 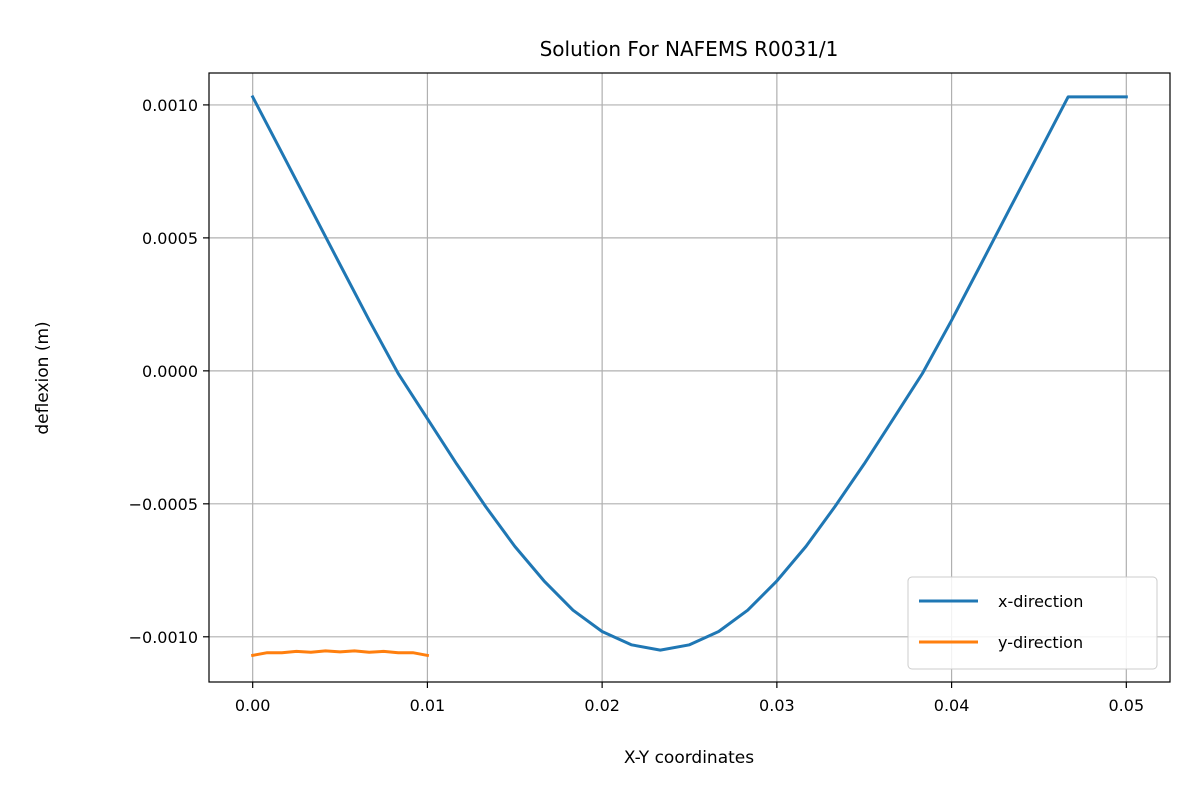 What do you see at coordinates (777, 705) in the screenshot?
I see `x-tick-label: 0.03` at bounding box center [777, 705].